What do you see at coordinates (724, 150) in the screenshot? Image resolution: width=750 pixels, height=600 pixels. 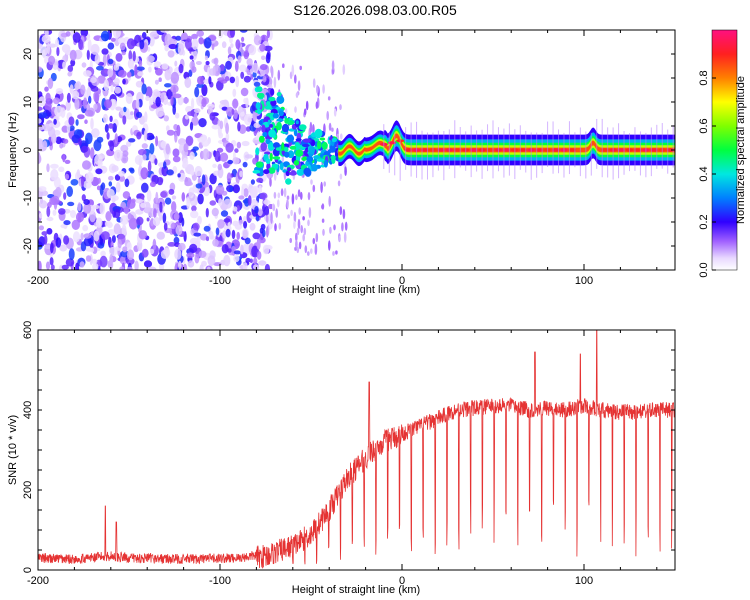 I see `colorbar-gradient` at bounding box center [724, 150].